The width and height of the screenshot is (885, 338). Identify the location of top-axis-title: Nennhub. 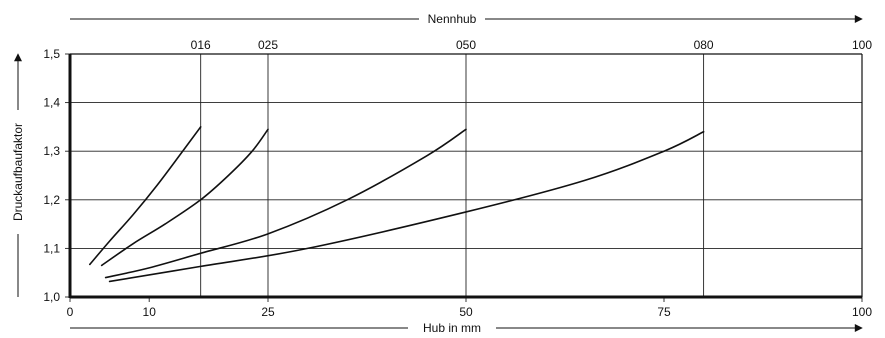
(452, 19).